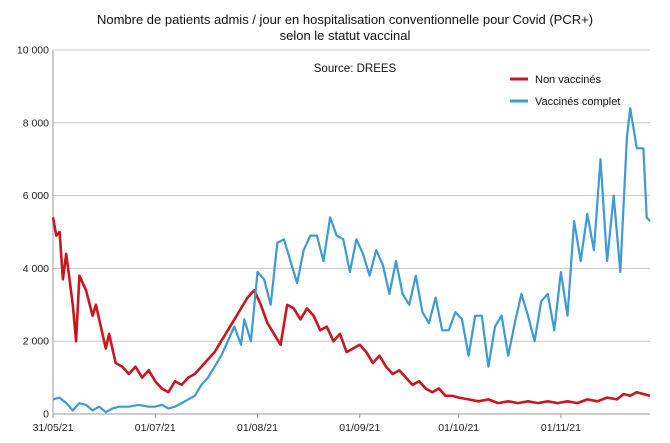  Describe the element at coordinates (53, 428) in the screenshot. I see `x-tick-label-0: 31/05/21` at that location.